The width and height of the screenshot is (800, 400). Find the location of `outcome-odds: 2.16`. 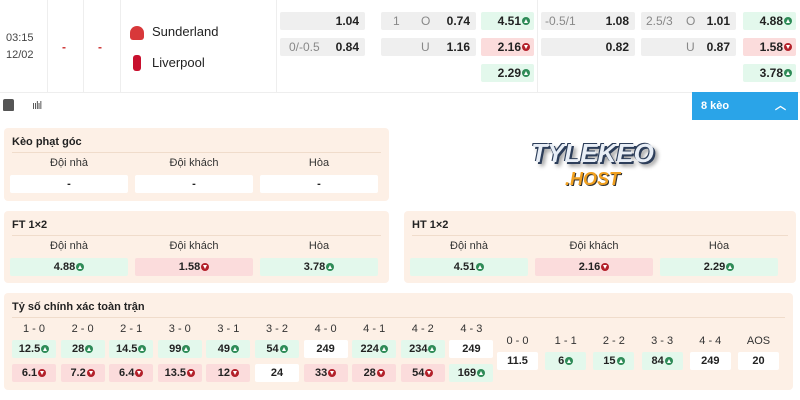

outcome-odds: 2.16 is located at coordinates (594, 267).